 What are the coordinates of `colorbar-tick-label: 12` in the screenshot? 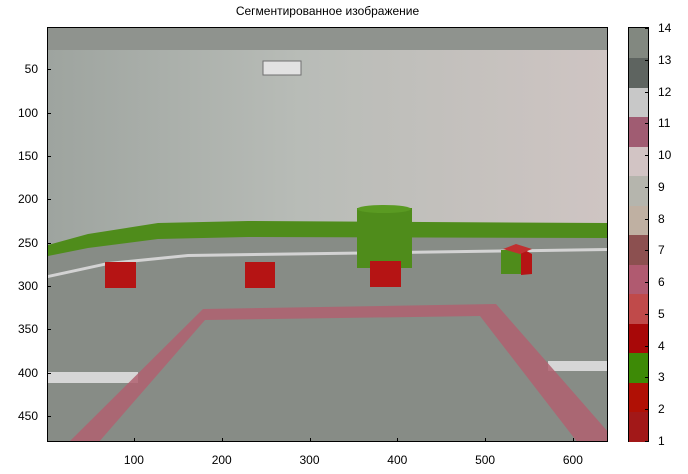 It's located at (665, 91).